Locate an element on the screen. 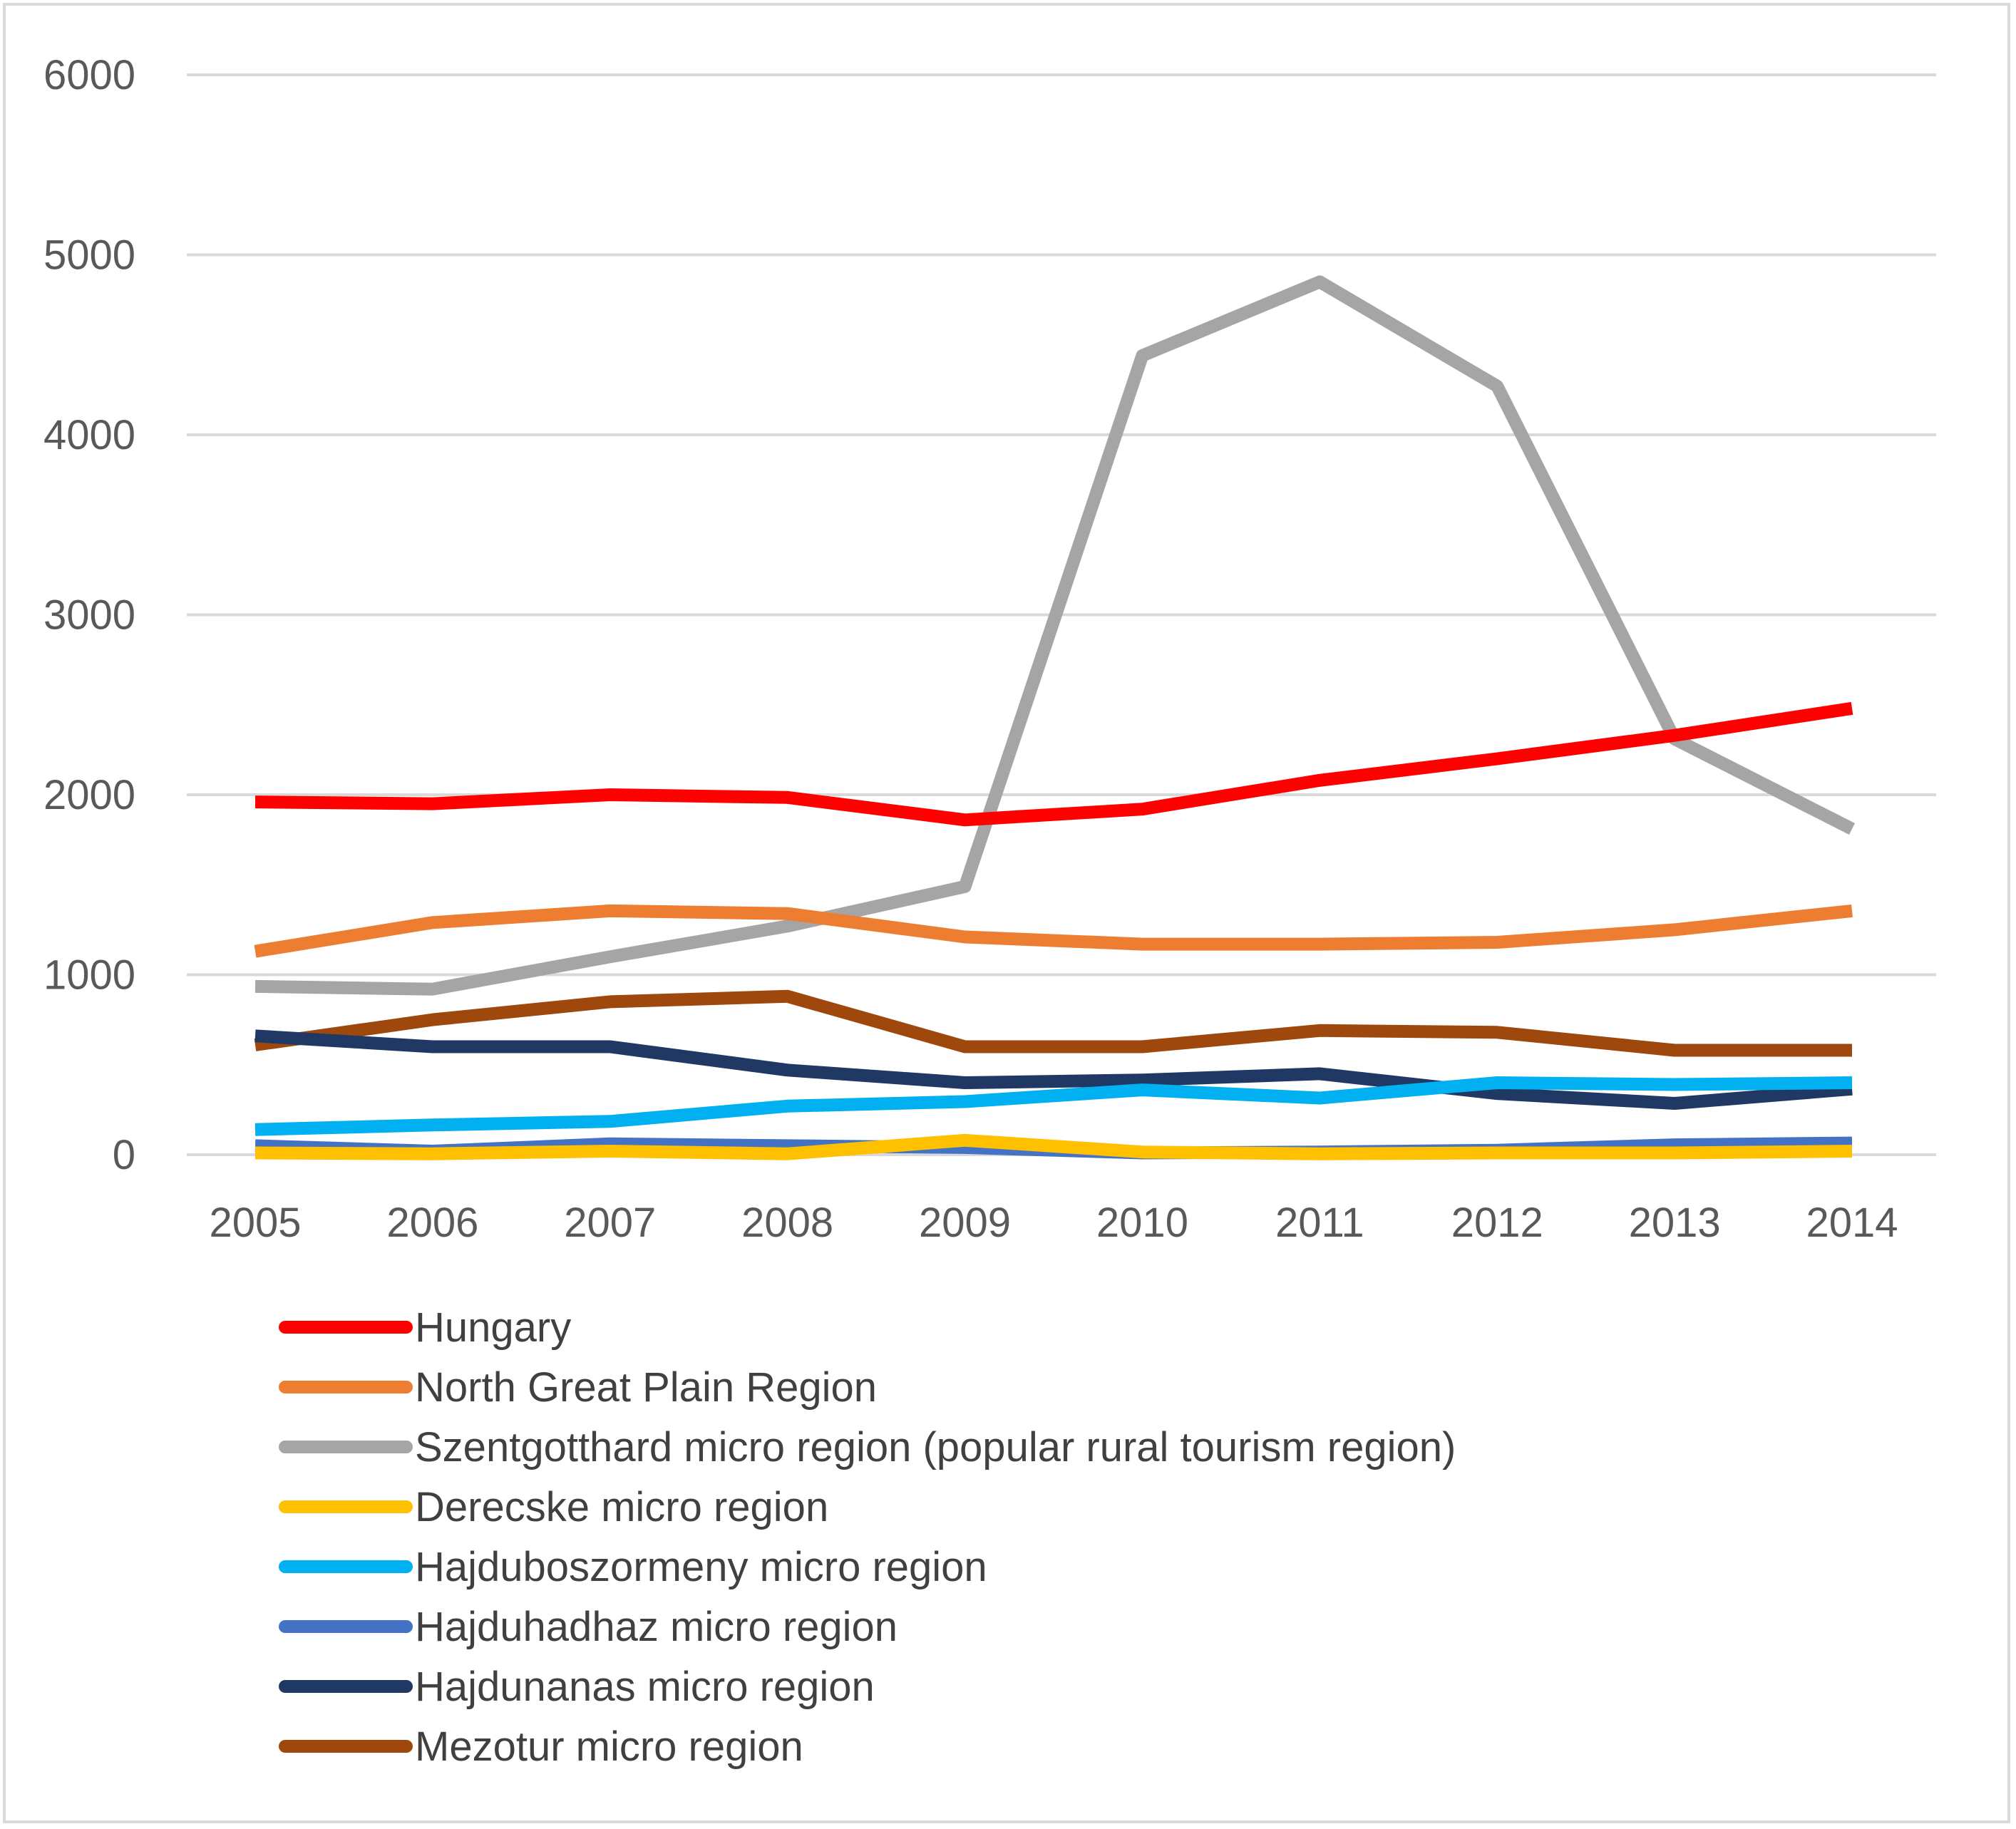 The image size is (2016, 1829). y-tick-label: 0 is located at coordinates (124, 1155).